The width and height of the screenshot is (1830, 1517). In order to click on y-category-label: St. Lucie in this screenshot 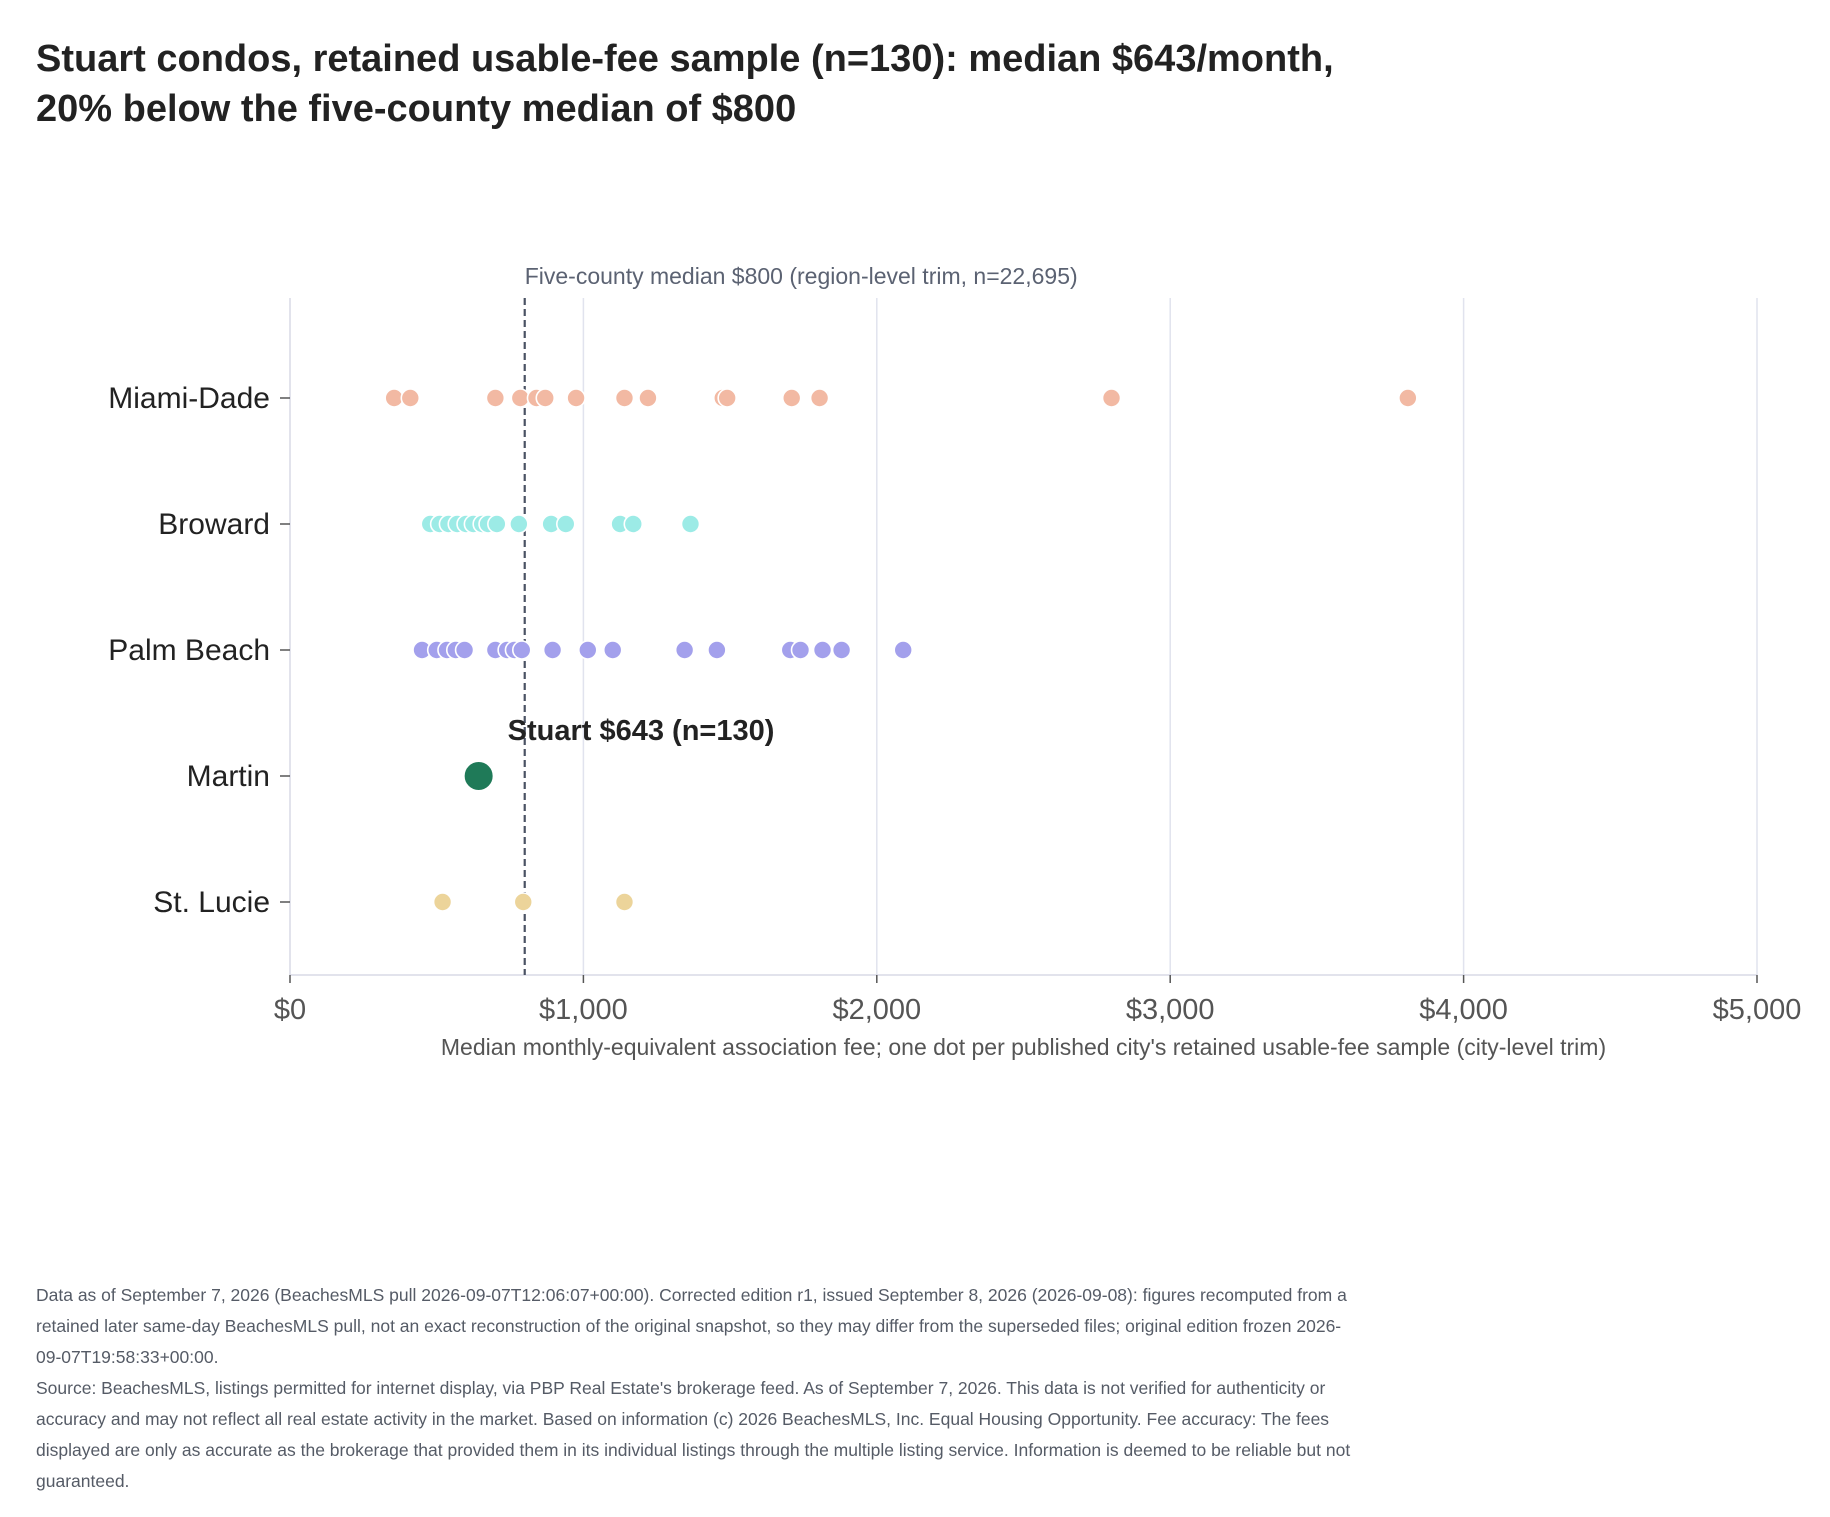, I will do `click(211, 902)`.